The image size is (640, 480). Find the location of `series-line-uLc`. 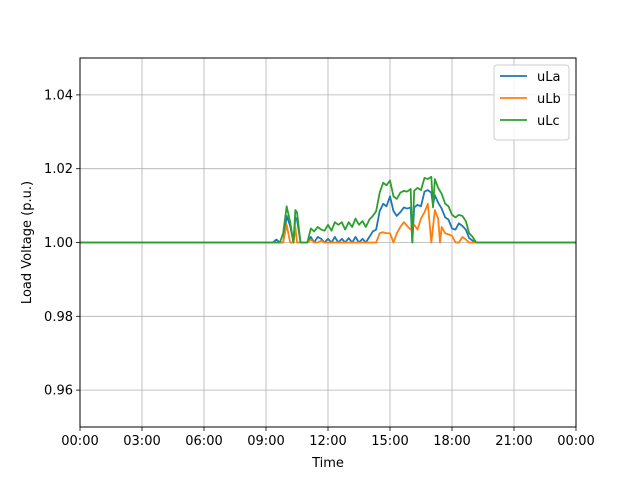

series-line-uLc is located at coordinates (328, 209).